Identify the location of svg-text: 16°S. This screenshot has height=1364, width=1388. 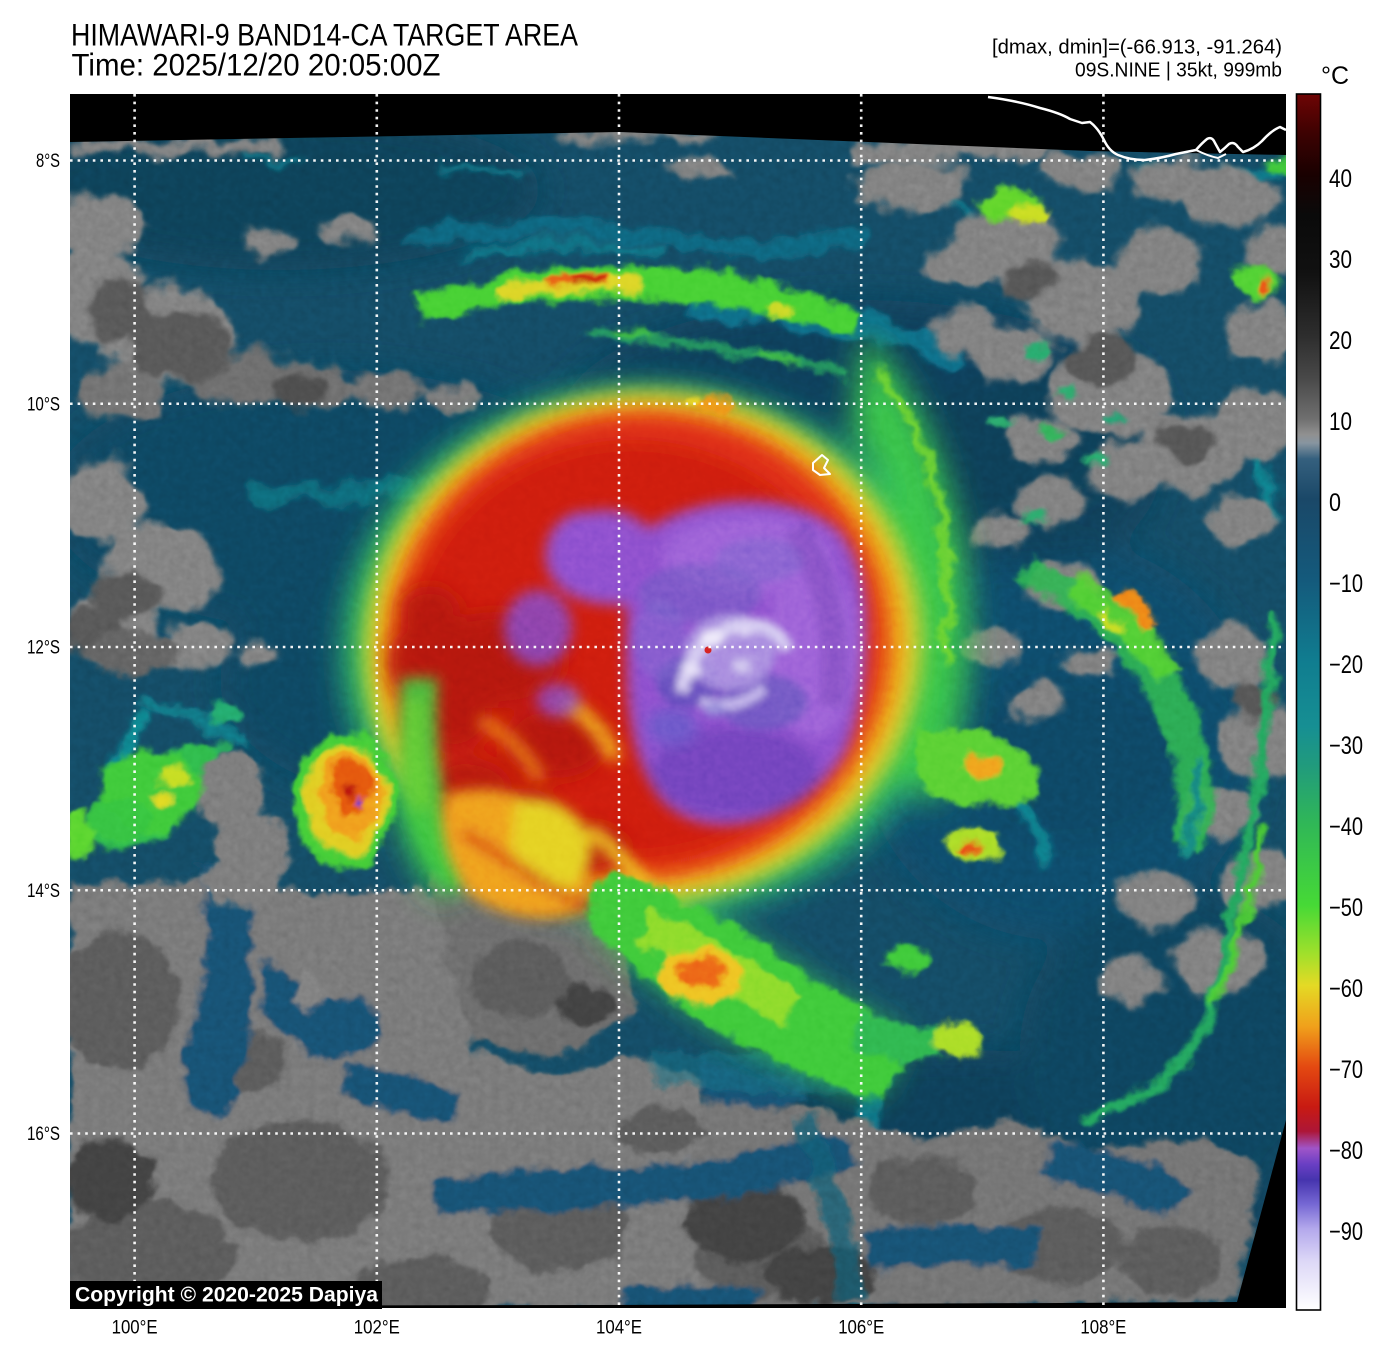
(43, 1134).